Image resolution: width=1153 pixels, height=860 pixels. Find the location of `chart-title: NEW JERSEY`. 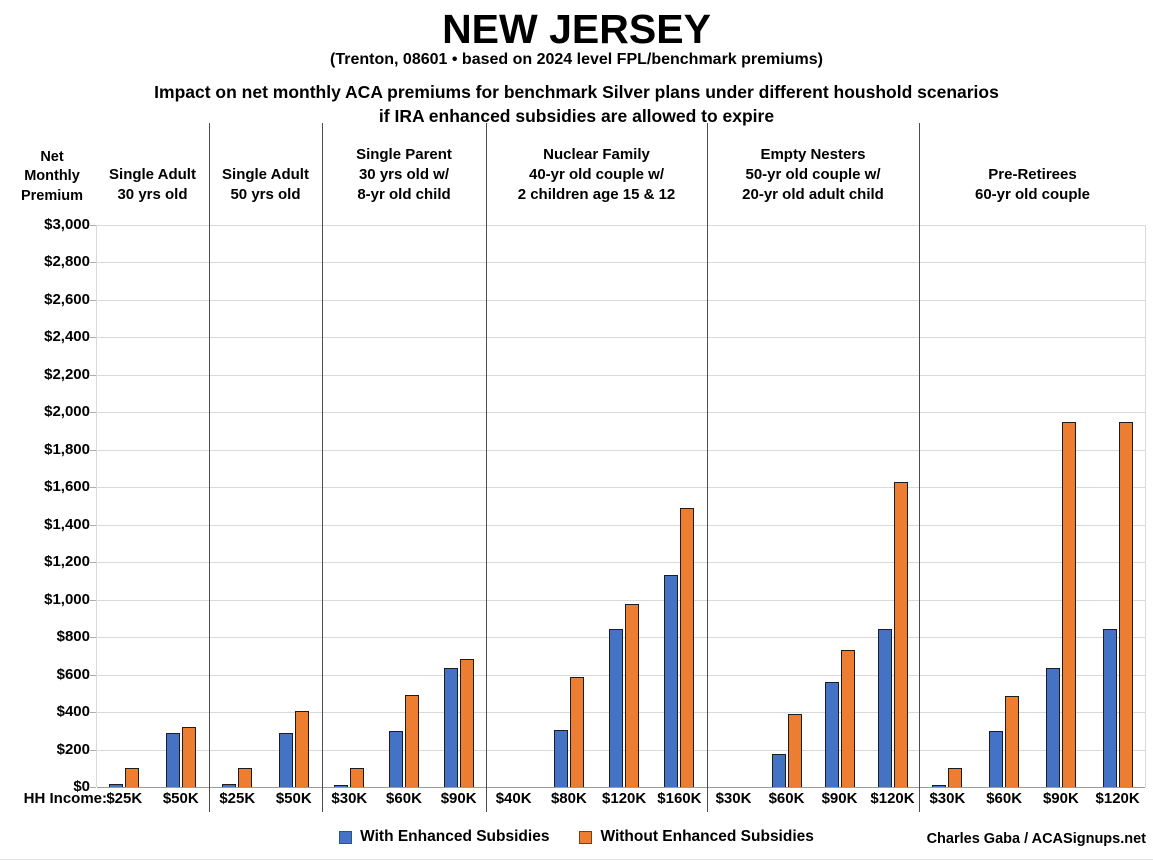

chart-title: NEW JERSEY is located at coordinates (576, 29).